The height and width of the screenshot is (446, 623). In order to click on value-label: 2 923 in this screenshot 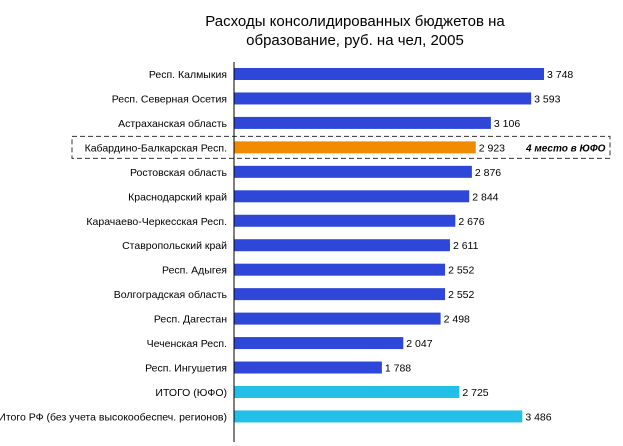, I will do `click(492, 148)`.